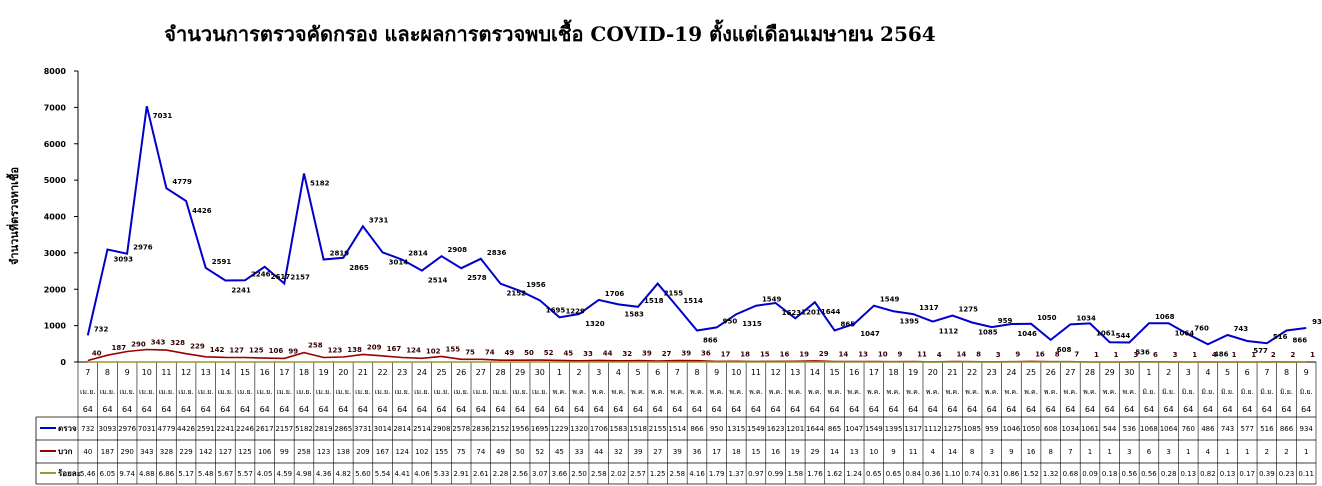 The width and height of the screenshot is (1322, 486). I want to click on table-cell: 1050, so click(1031, 429).